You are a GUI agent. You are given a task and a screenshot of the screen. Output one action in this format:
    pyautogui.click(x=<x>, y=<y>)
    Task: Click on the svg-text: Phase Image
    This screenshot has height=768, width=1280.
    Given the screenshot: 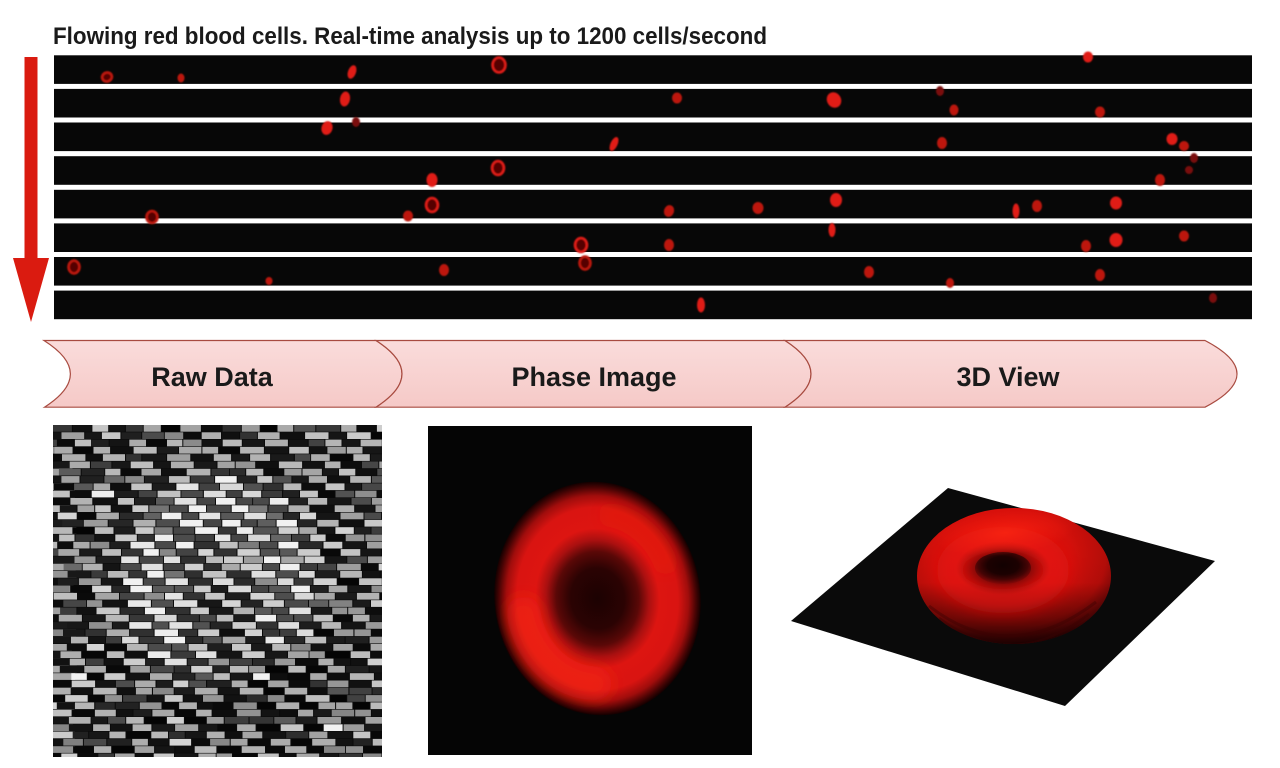 What is the action you would take?
    pyautogui.click(x=593, y=377)
    